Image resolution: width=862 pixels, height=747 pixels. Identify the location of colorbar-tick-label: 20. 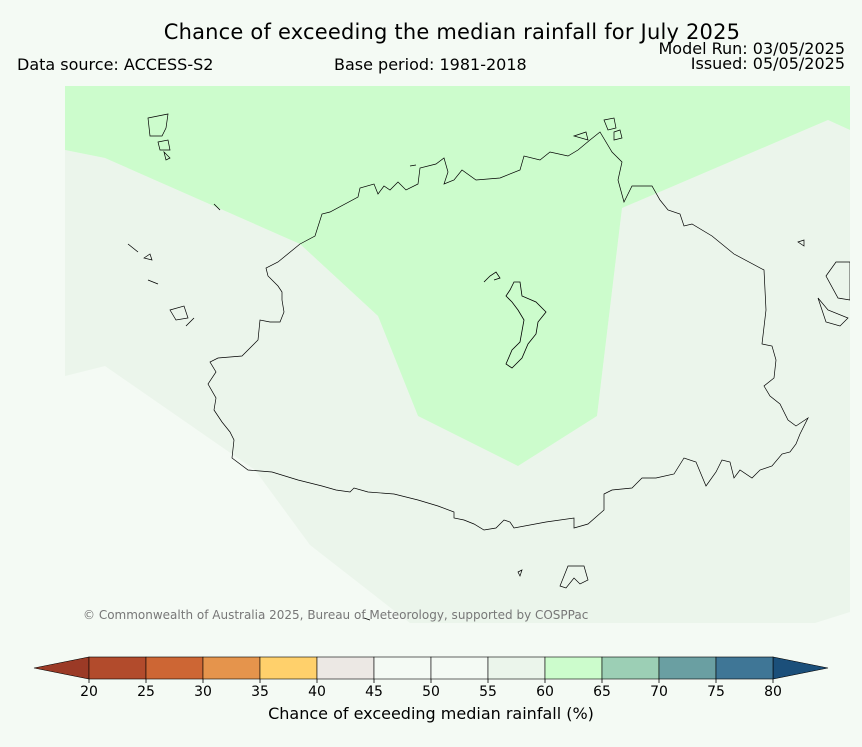
(89, 692).